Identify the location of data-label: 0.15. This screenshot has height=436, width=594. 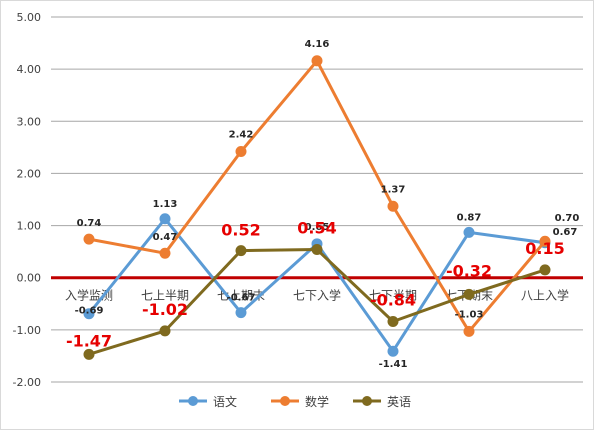
(544, 248).